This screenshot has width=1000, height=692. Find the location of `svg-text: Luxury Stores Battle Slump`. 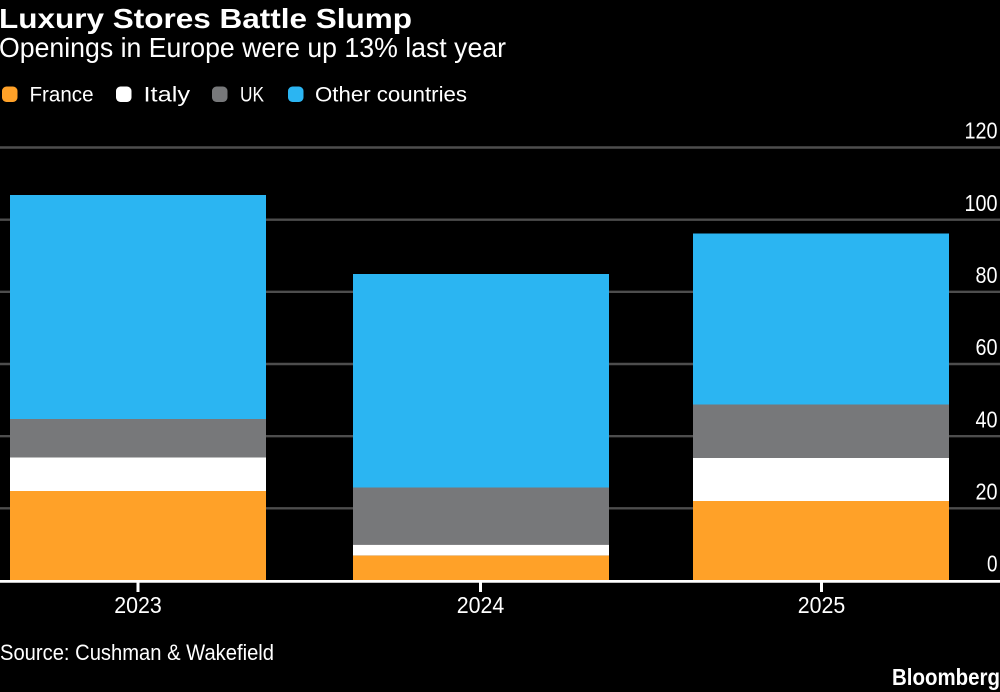

svg-text: Luxury Stores Battle Slump is located at coordinates (206, 18).